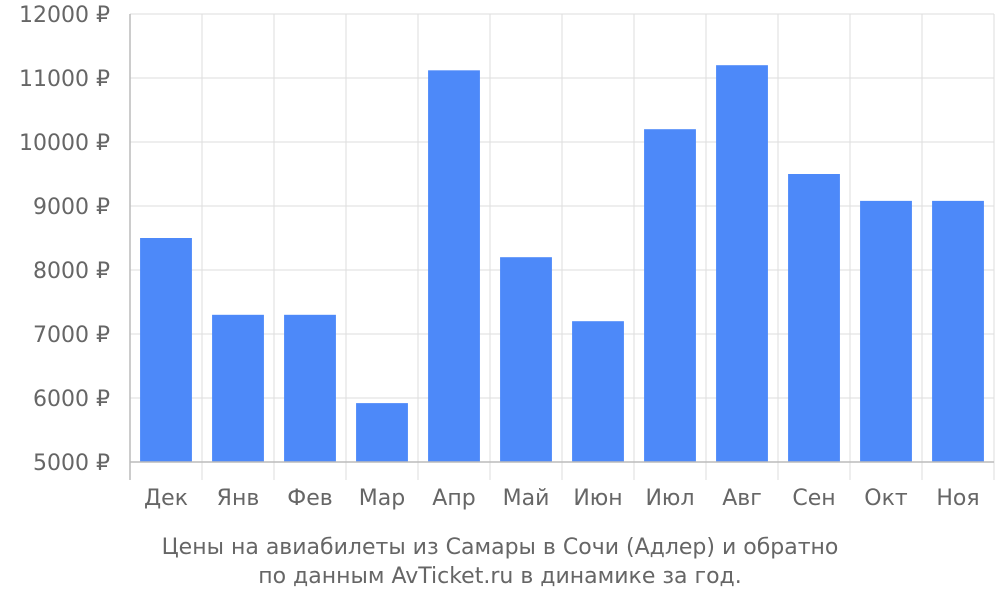 The image size is (1000, 600). What do you see at coordinates (957, 498) in the screenshot?
I see `x-tick-label: Ноя` at bounding box center [957, 498].